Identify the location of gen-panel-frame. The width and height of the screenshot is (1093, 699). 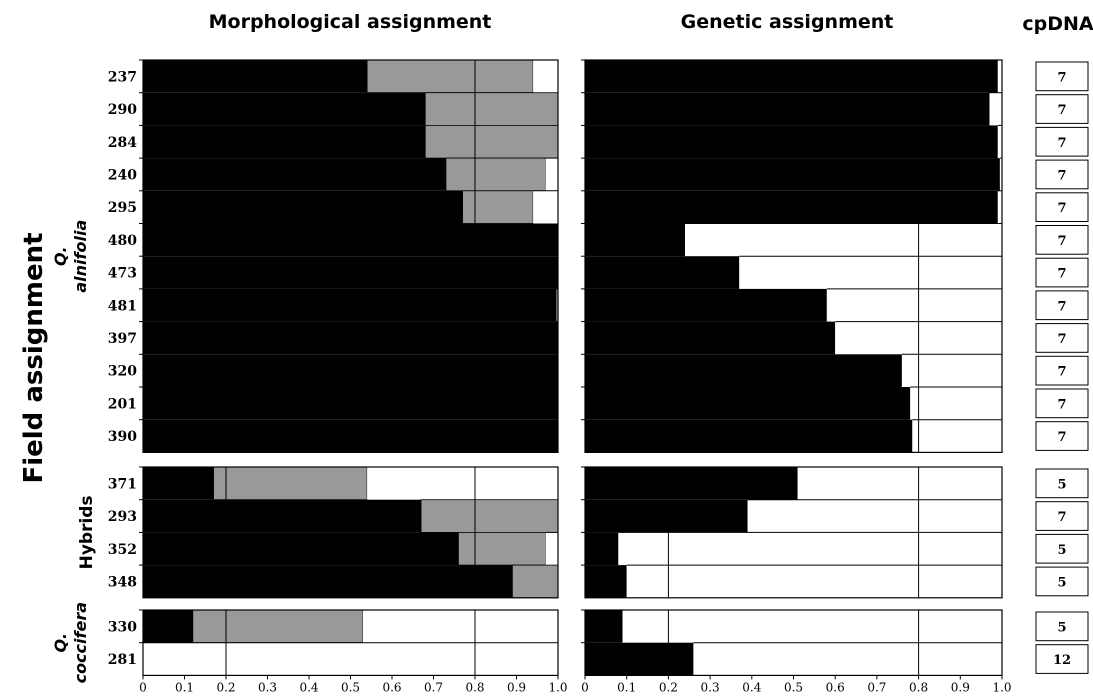
(793, 532).